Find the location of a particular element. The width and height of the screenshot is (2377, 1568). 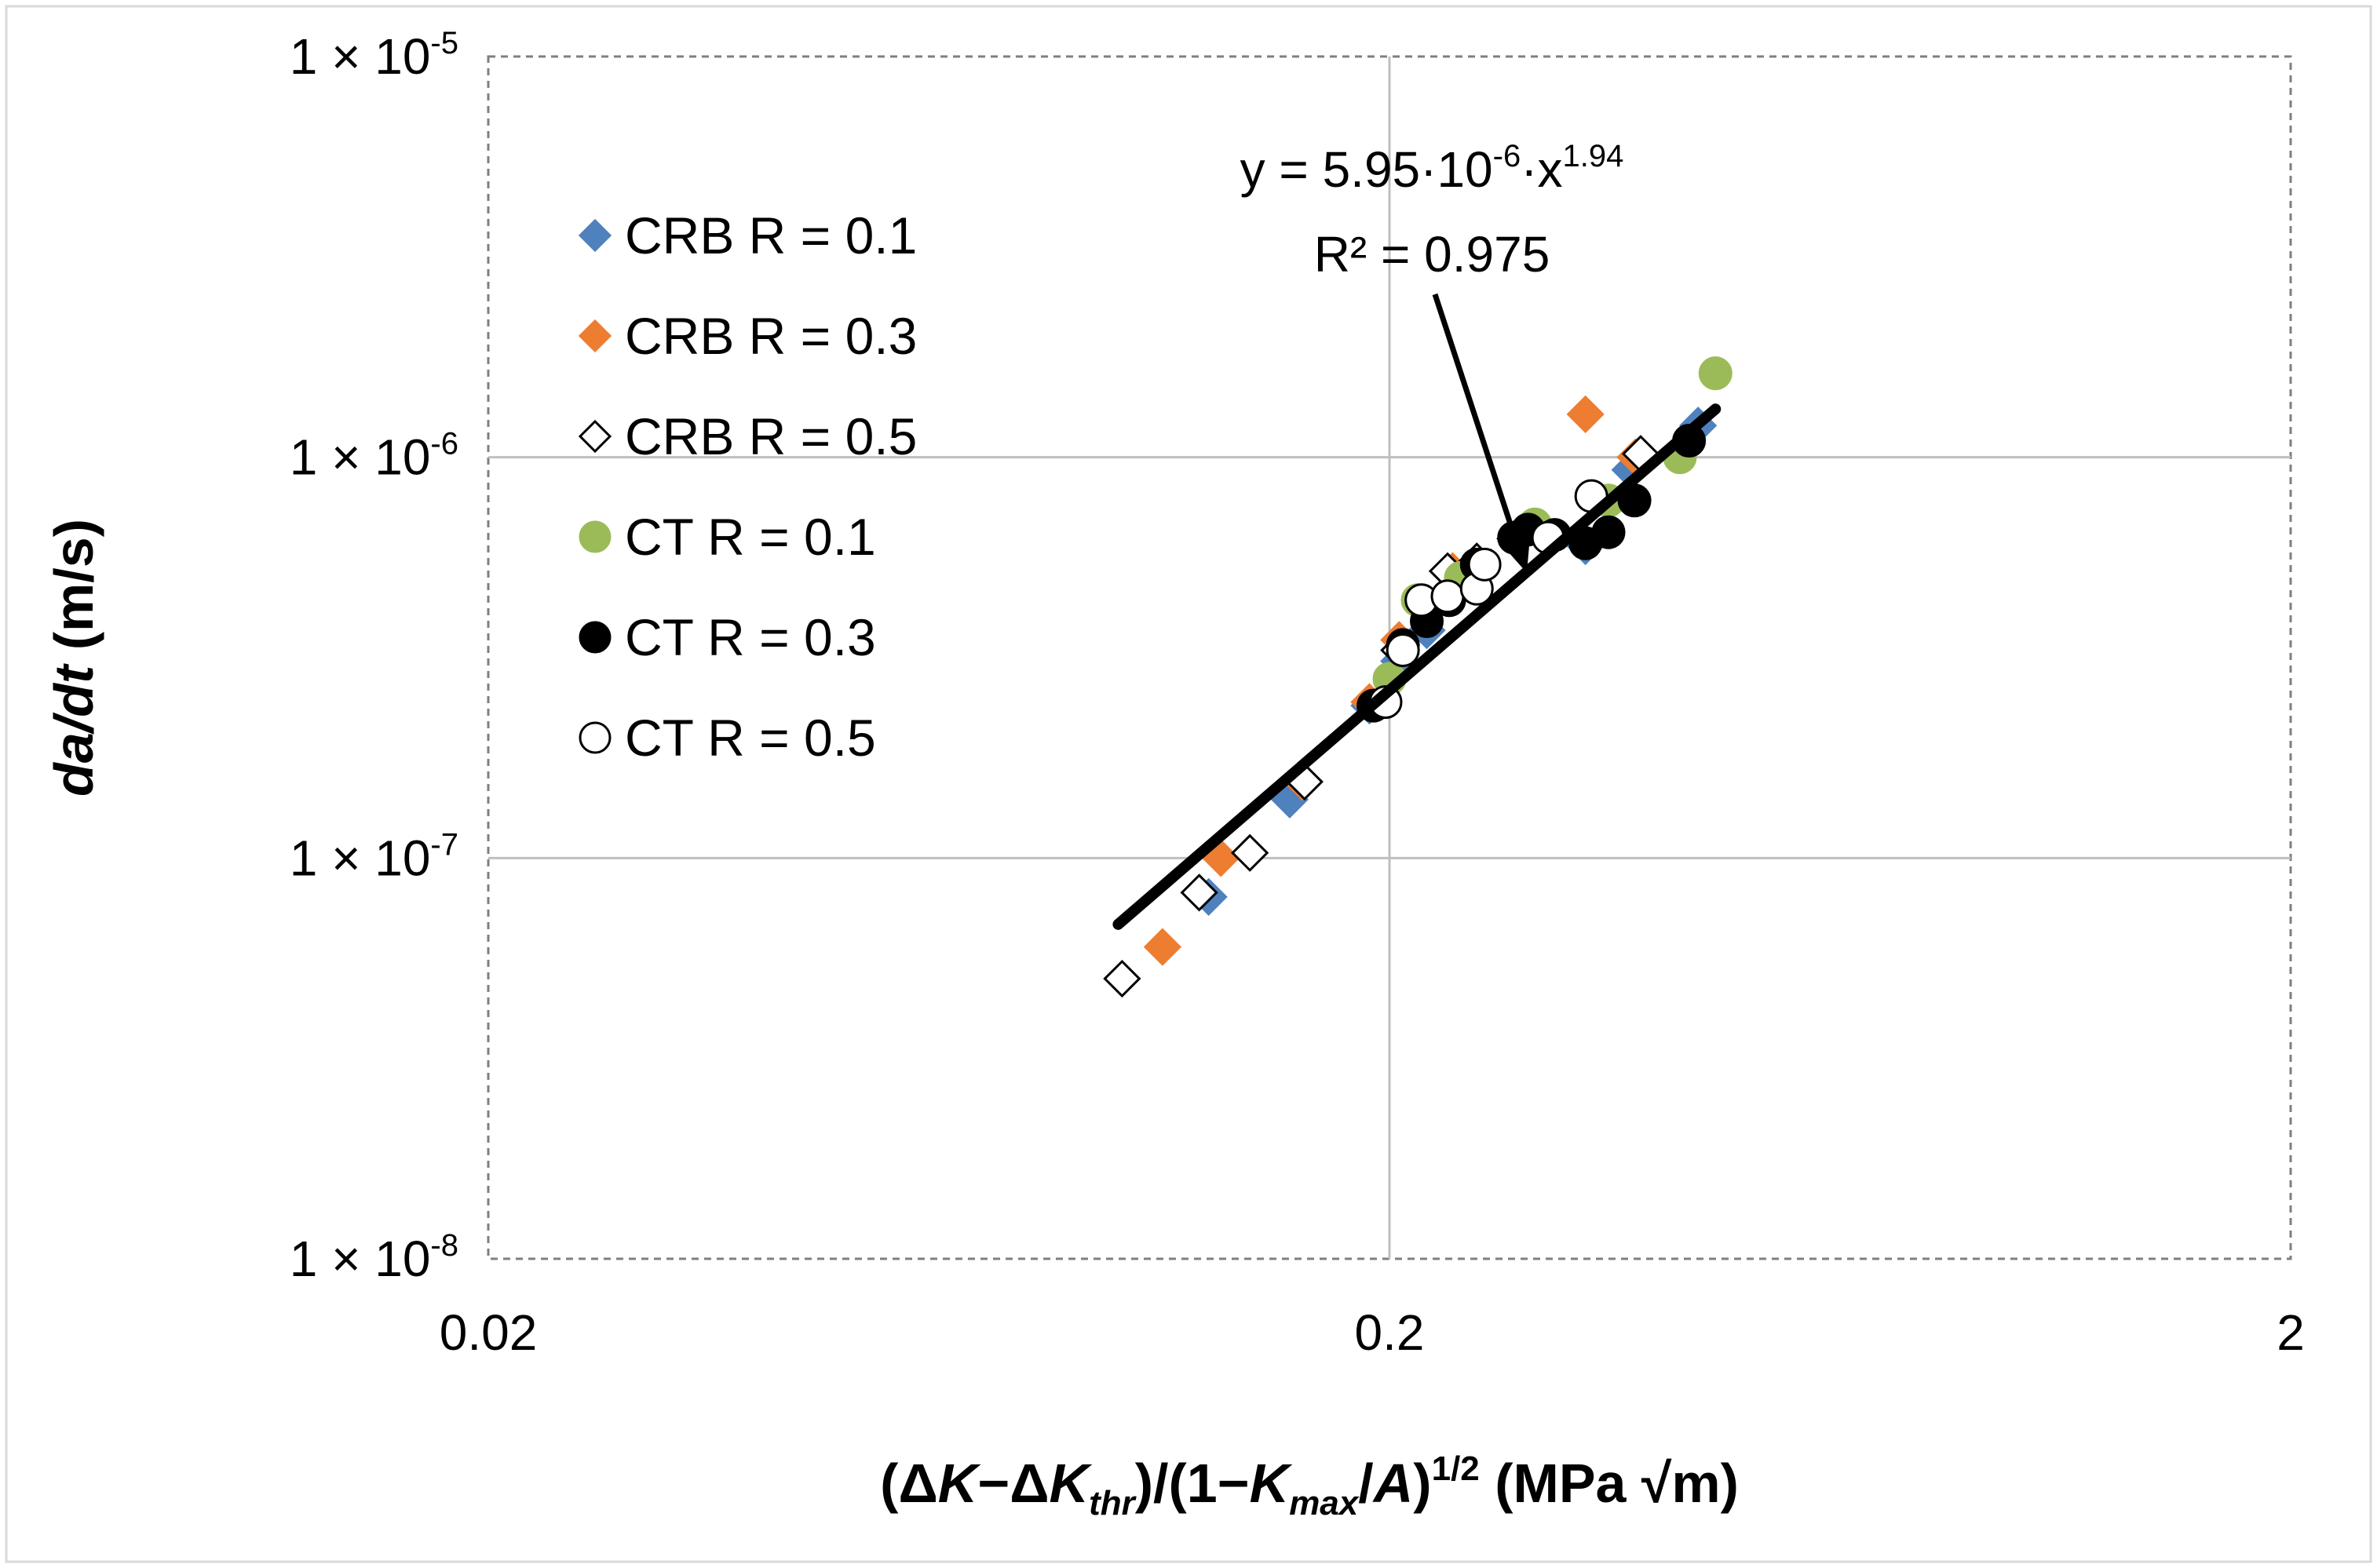

fit-layer is located at coordinates (1417, 666).